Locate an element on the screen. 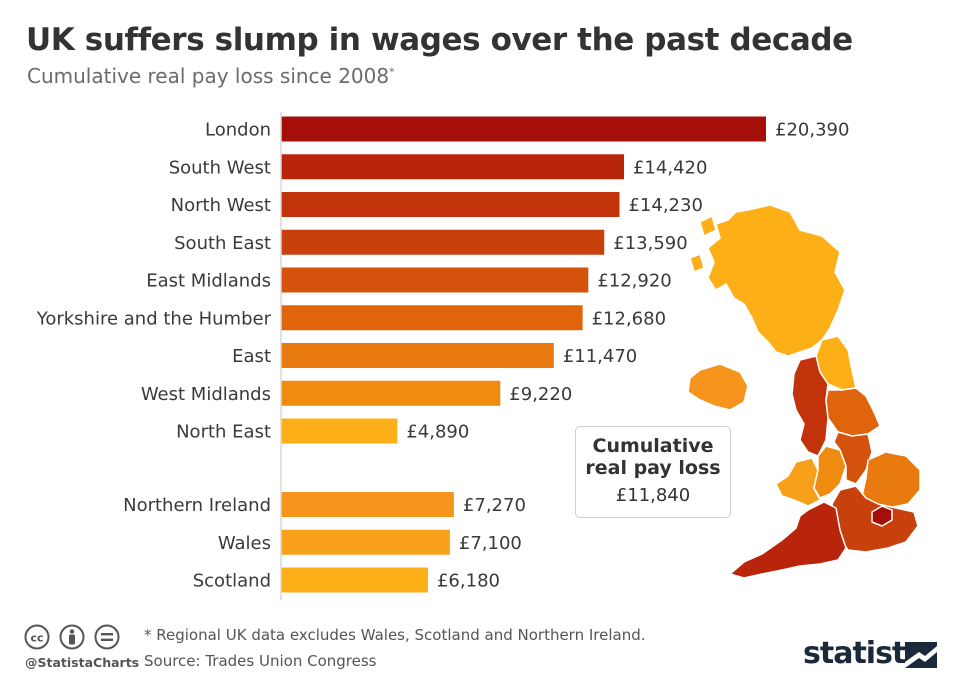 The height and width of the screenshot is (684, 960). map-region-wales is located at coordinates (798, 482).